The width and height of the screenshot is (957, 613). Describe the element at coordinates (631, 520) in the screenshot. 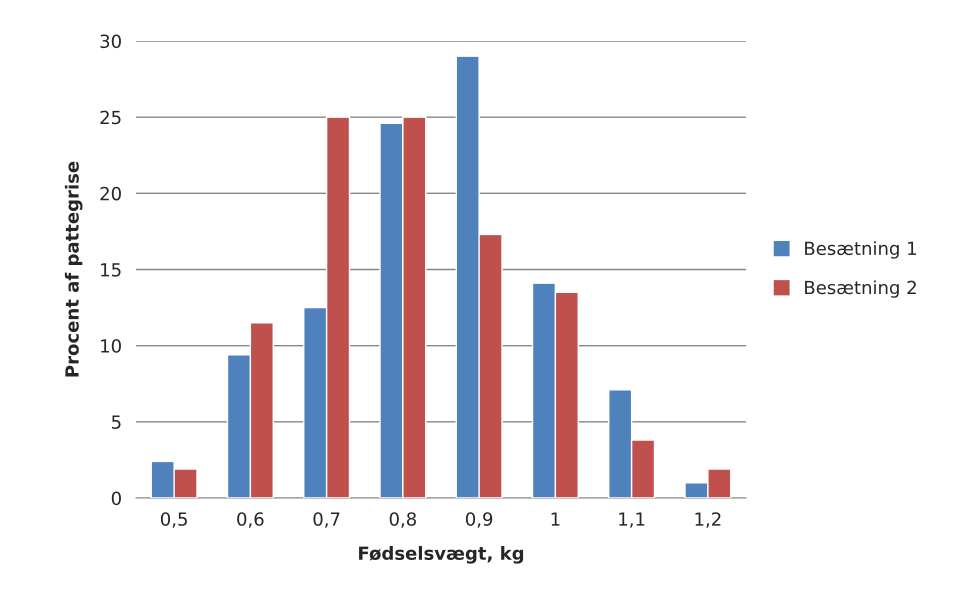

I see `x-tick-label: 1,1` at that location.